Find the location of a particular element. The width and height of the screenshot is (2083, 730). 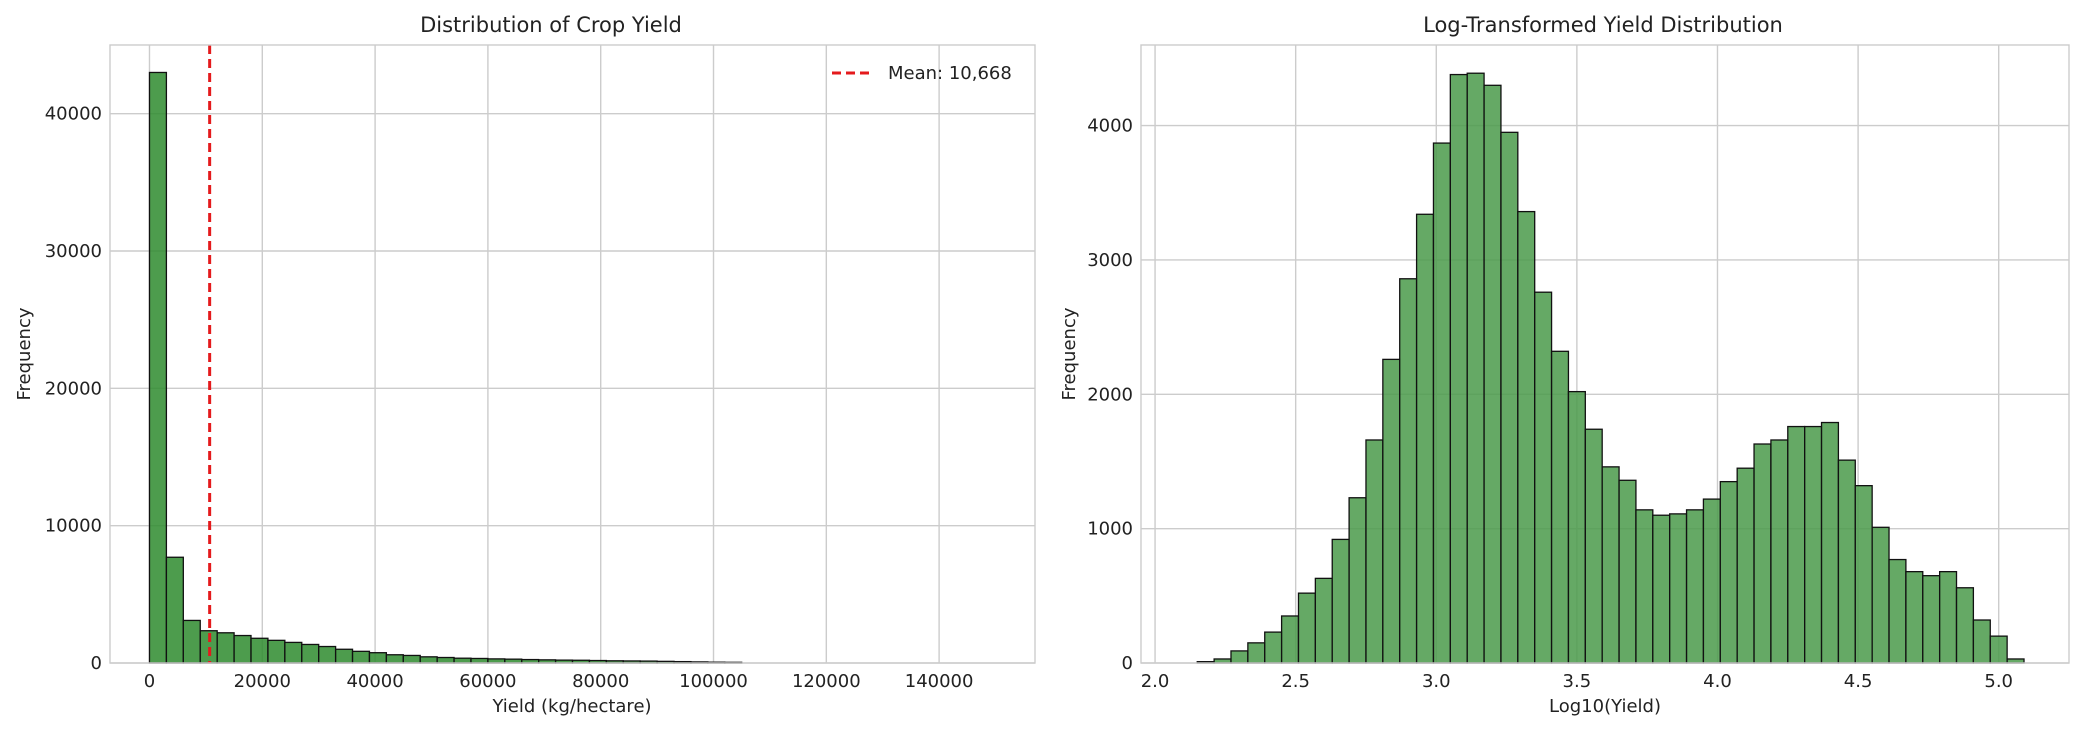

x-tick-label: 4.0 is located at coordinates (1717, 681).